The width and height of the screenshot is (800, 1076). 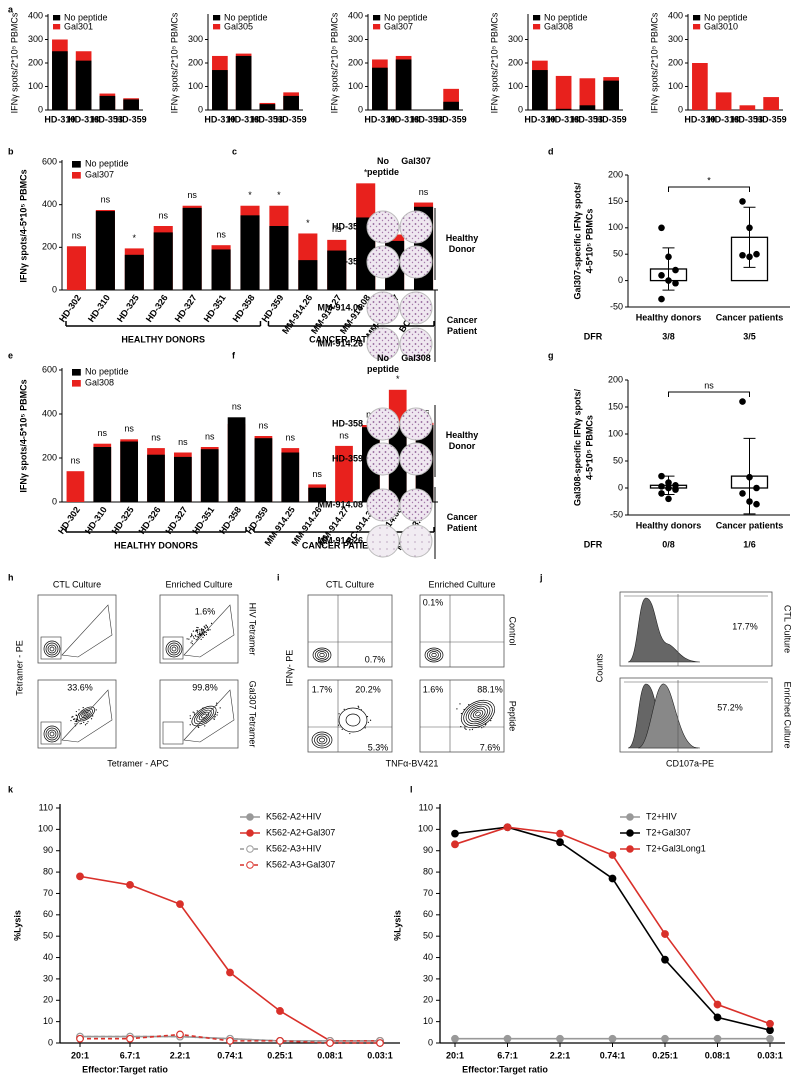 I want to click on x-tick-label: HD-318, so click(x=243, y=119).